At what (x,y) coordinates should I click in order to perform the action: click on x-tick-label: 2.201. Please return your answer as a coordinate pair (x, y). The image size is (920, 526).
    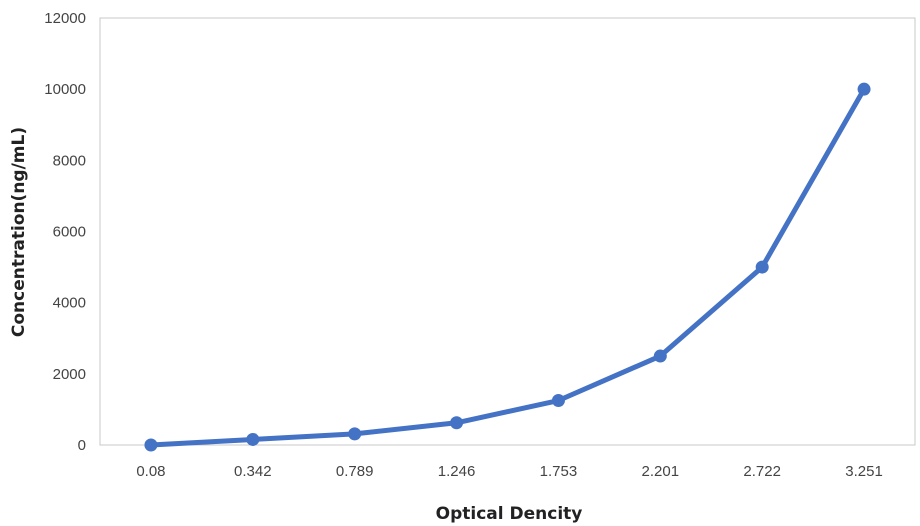
    Looking at the image, I should click on (661, 471).